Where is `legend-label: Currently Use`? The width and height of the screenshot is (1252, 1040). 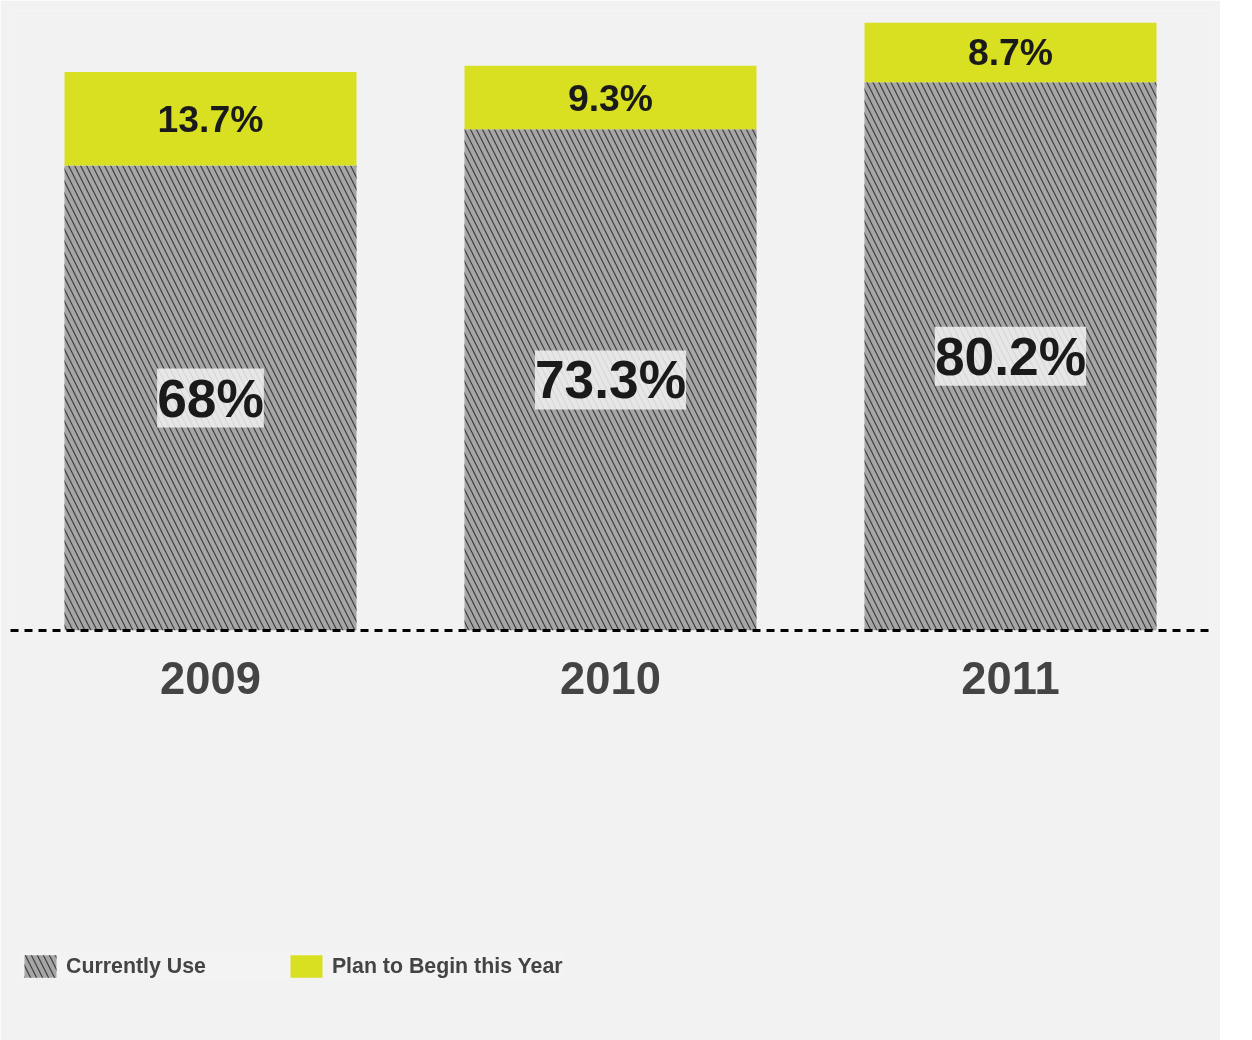 legend-label: Currently Use is located at coordinates (136, 966).